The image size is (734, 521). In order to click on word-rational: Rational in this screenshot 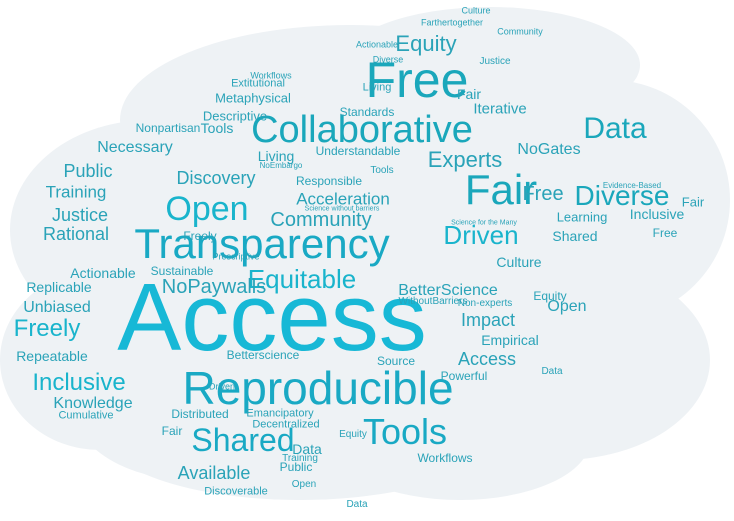, I will do `click(76, 234)`.